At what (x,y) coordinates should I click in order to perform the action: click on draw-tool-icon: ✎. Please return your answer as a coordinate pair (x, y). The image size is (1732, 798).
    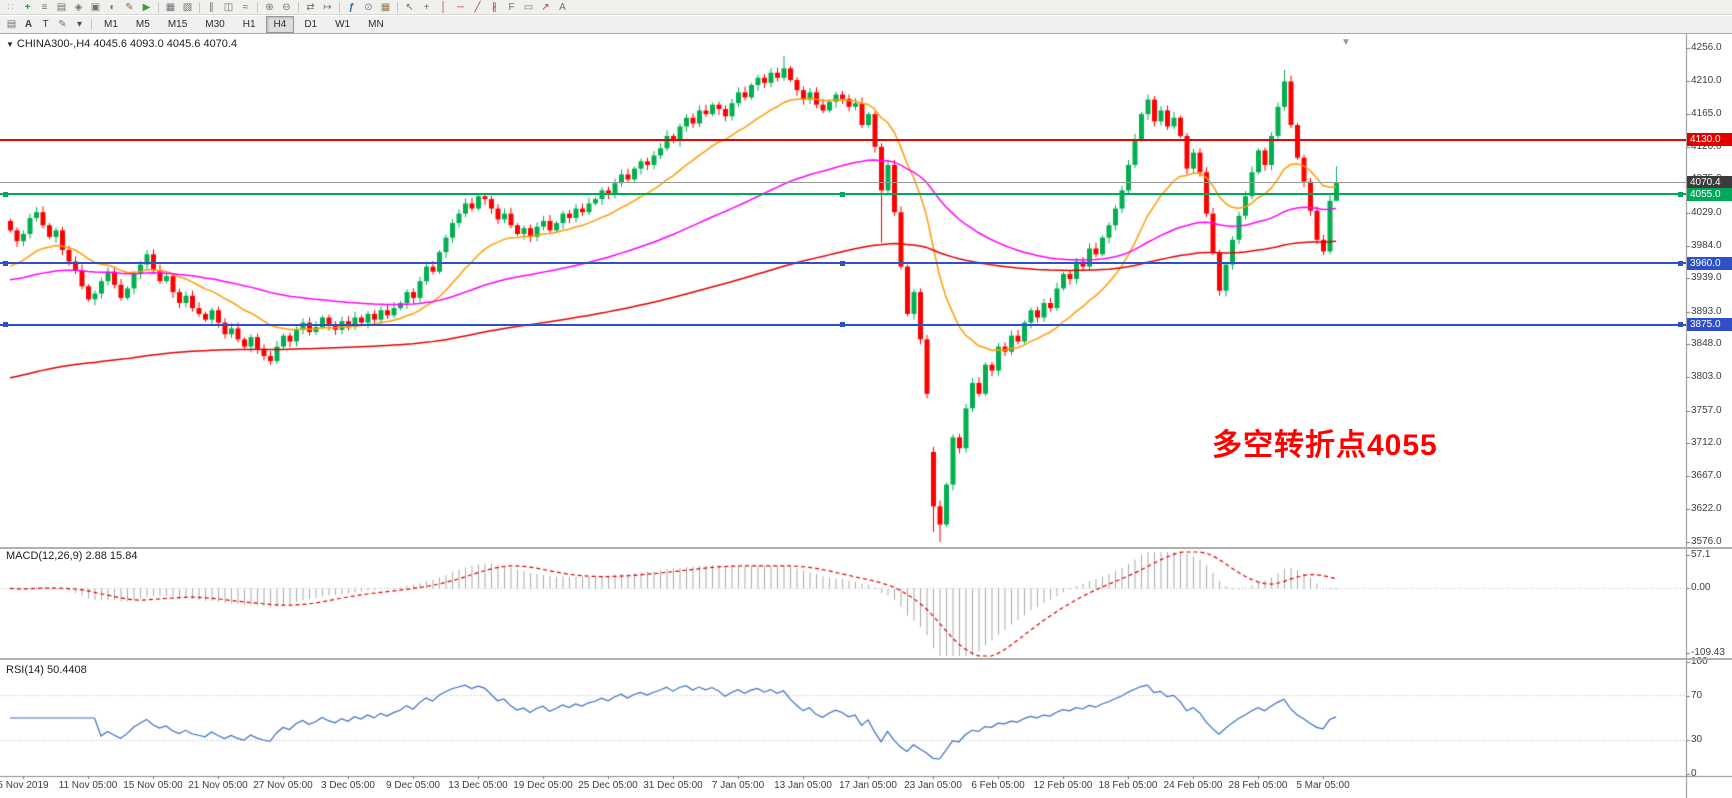
    Looking at the image, I should click on (62, 24).